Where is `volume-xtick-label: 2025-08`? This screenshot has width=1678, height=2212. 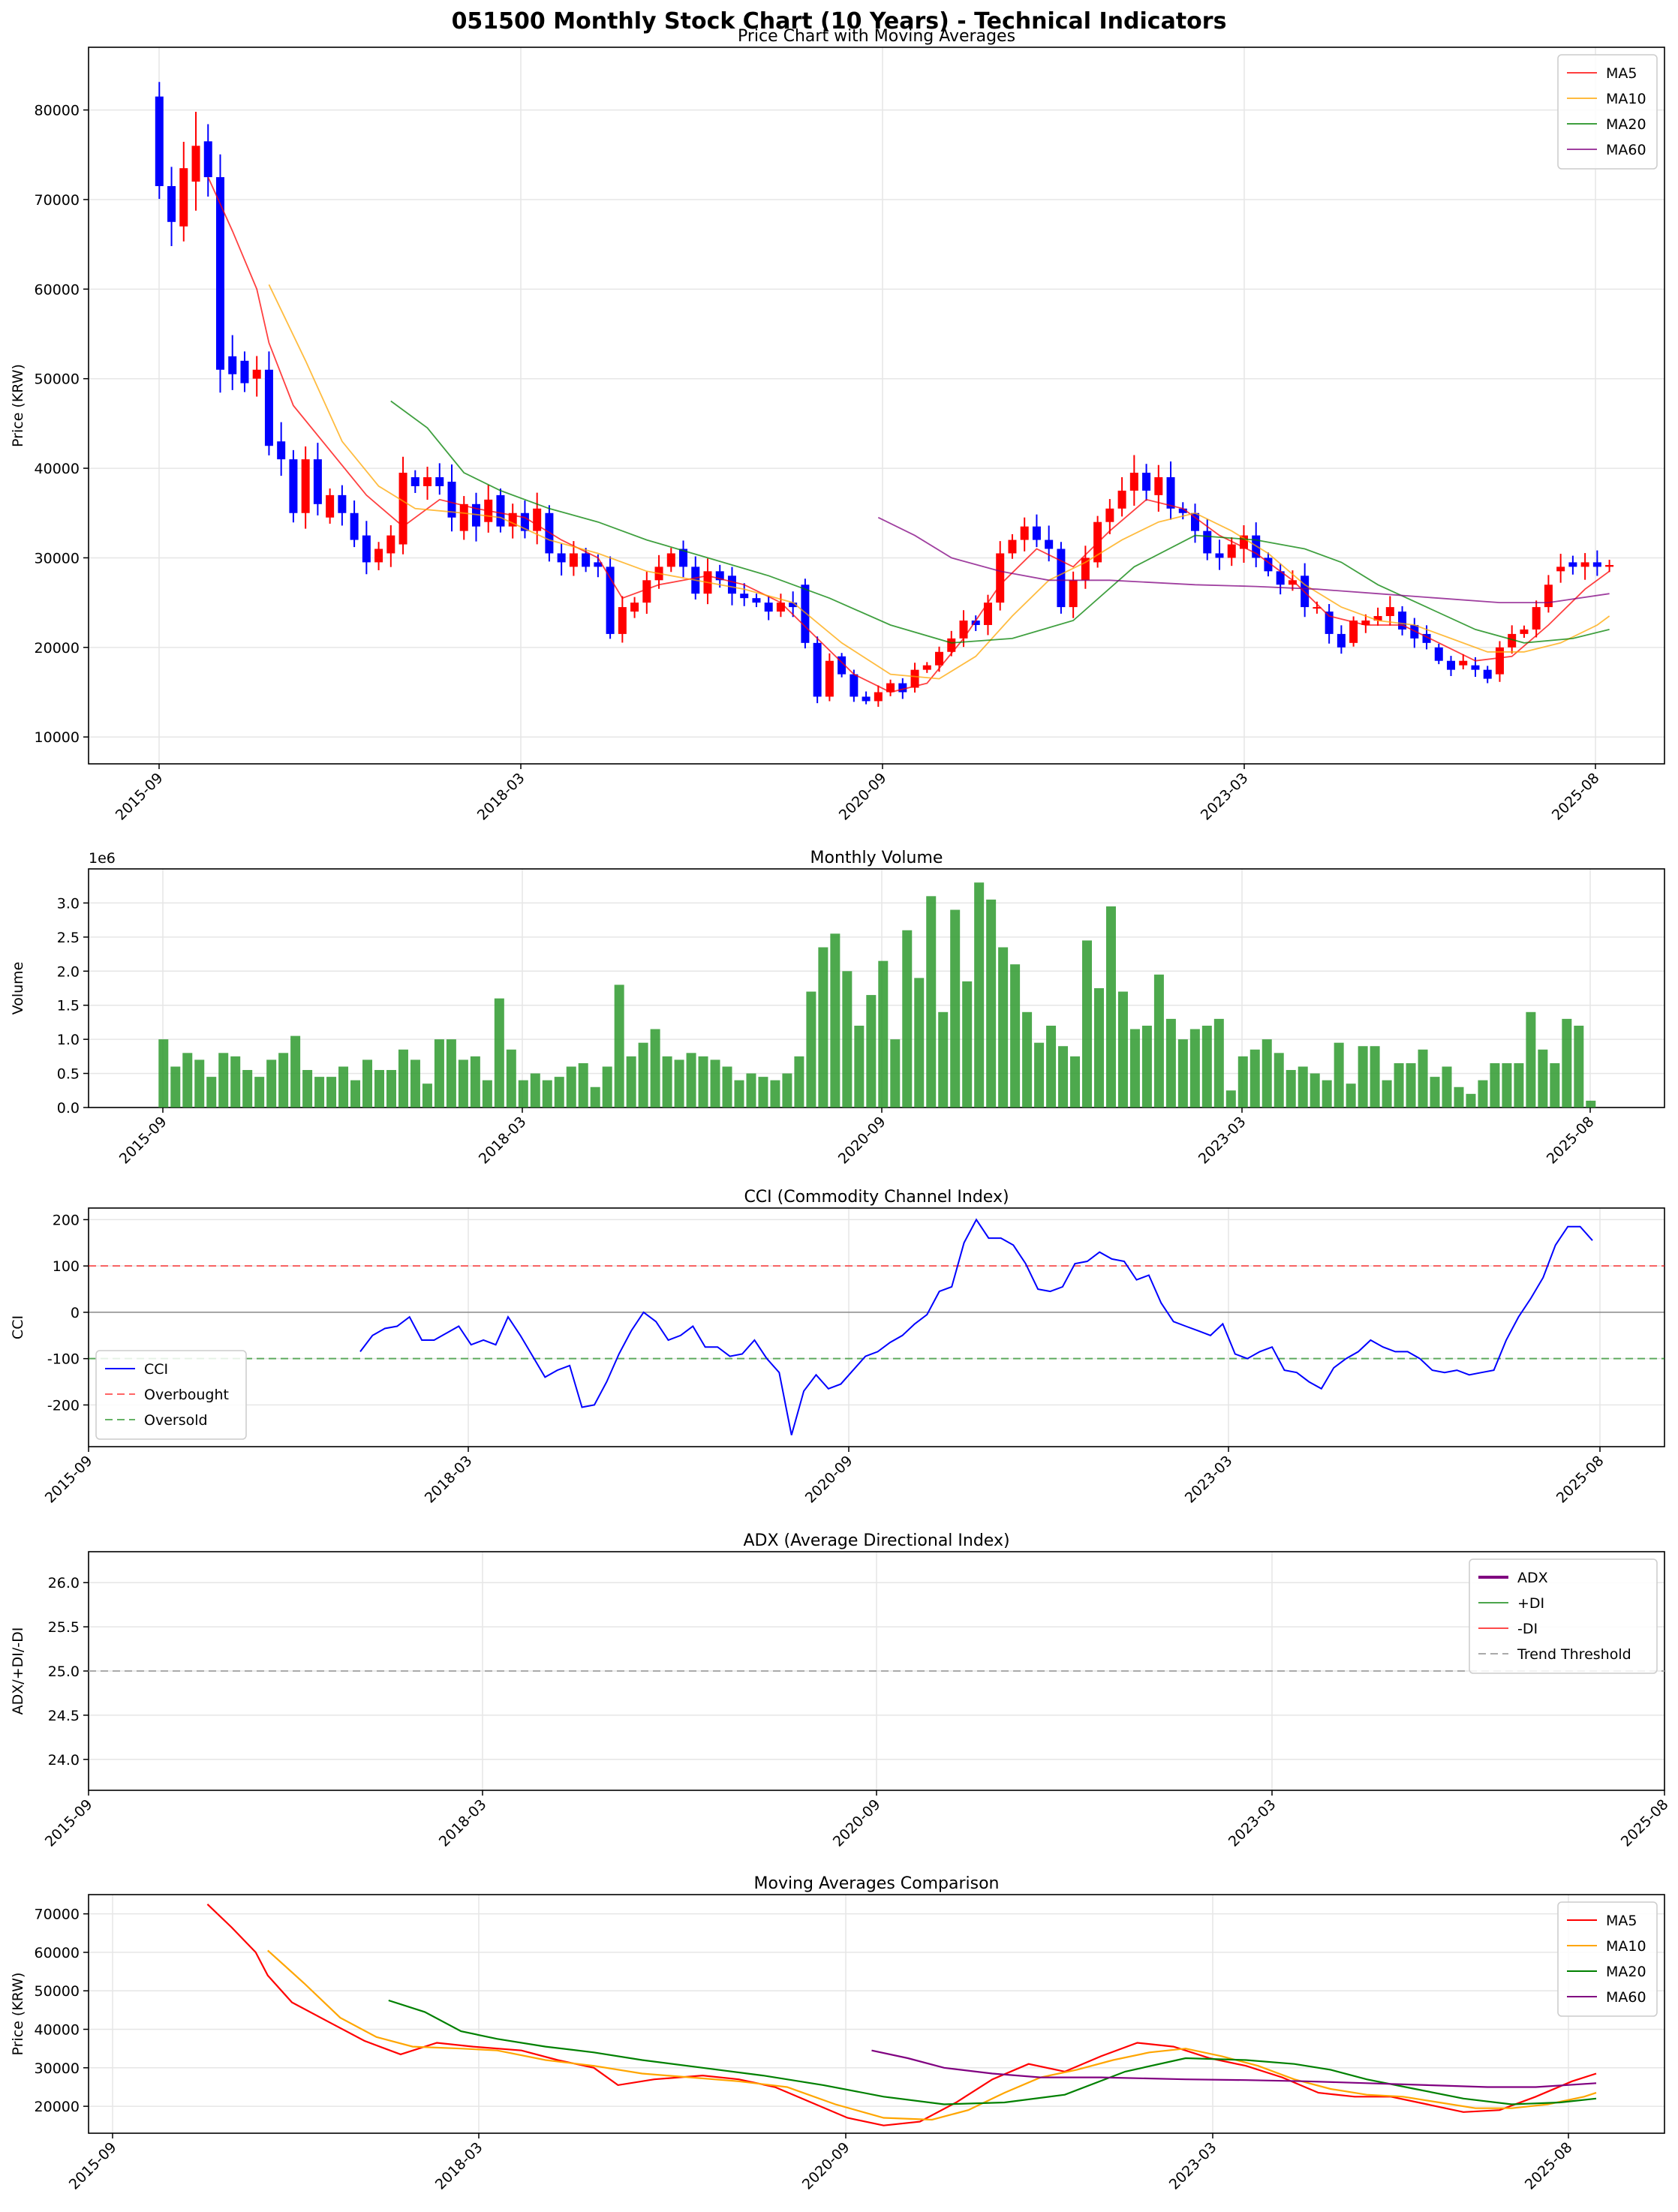 volume-xtick-label: 2025-08 is located at coordinates (1571, 1141).